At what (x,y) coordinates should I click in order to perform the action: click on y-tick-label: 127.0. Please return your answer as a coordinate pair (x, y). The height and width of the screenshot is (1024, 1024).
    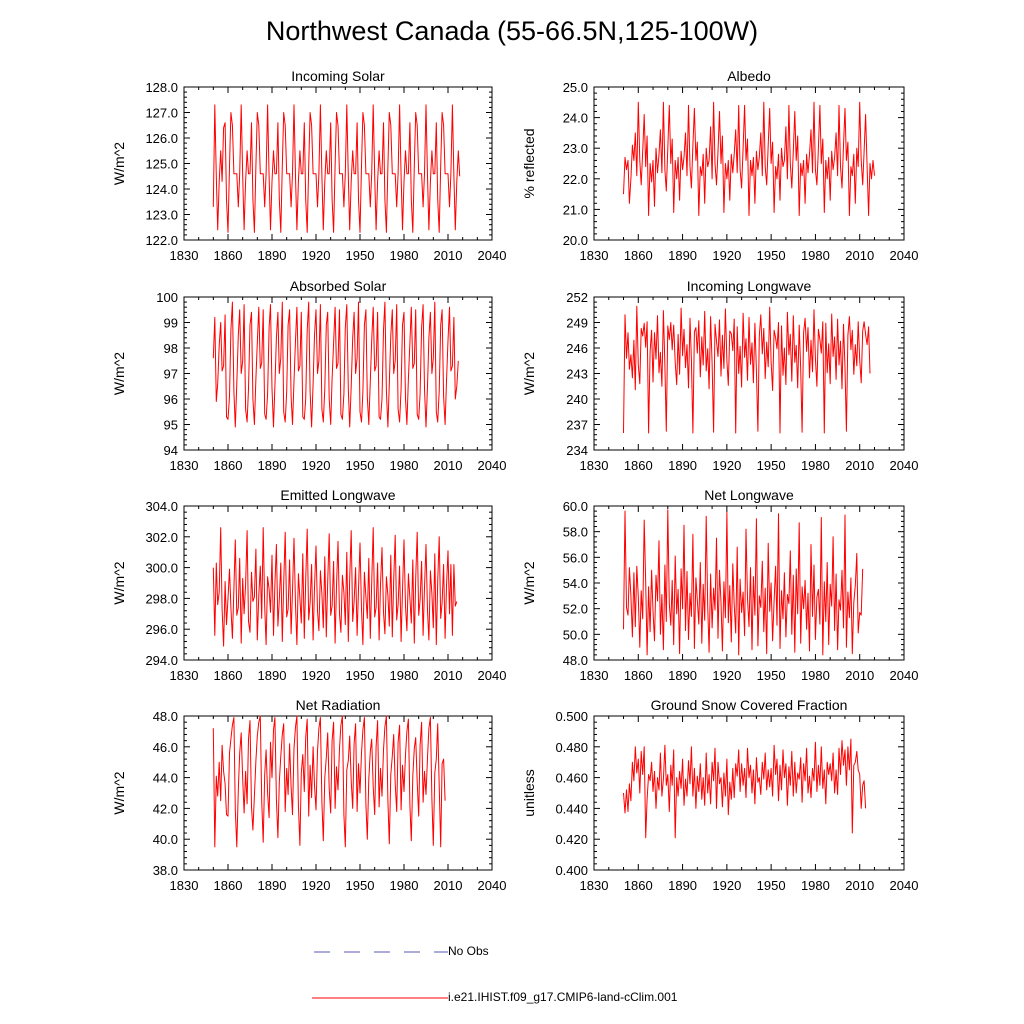
    Looking at the image, I should click on (161, 113).